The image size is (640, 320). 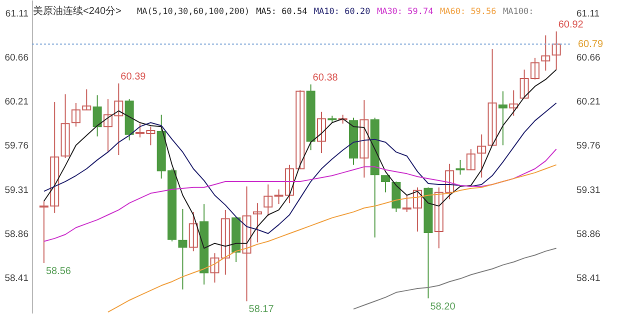 What do you see at coordinates (325, 78) in the screenshot?
I see `annotation: 60.38` at bounding box center [325, 78].